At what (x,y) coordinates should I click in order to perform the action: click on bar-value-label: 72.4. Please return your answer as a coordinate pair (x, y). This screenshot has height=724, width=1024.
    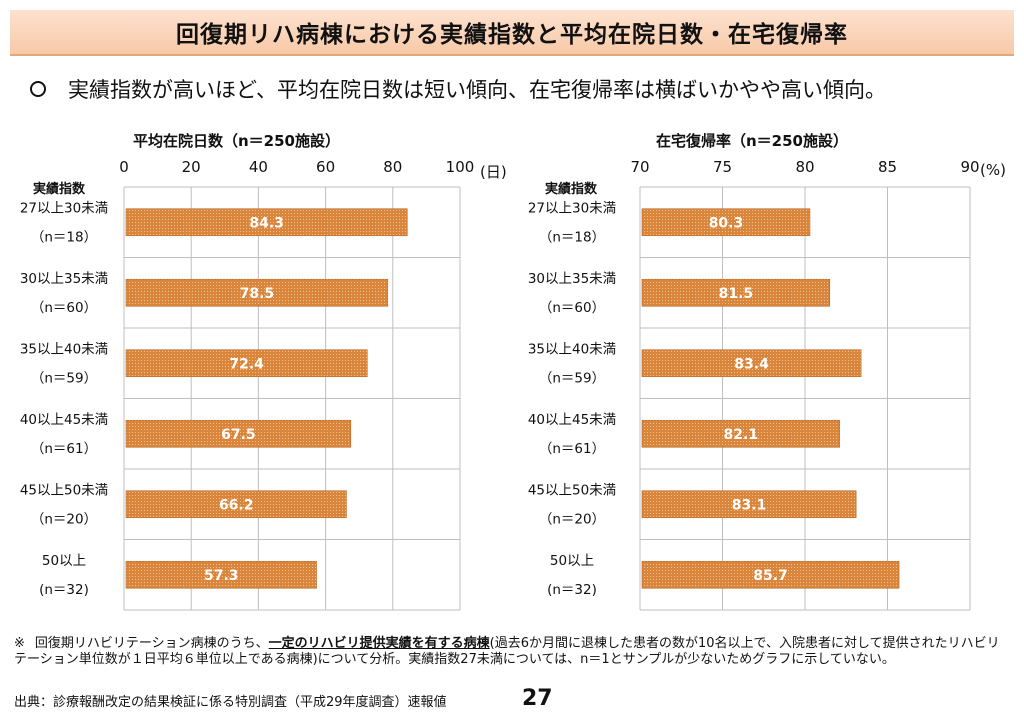
    Looking at the image, I should click on (246, 364).